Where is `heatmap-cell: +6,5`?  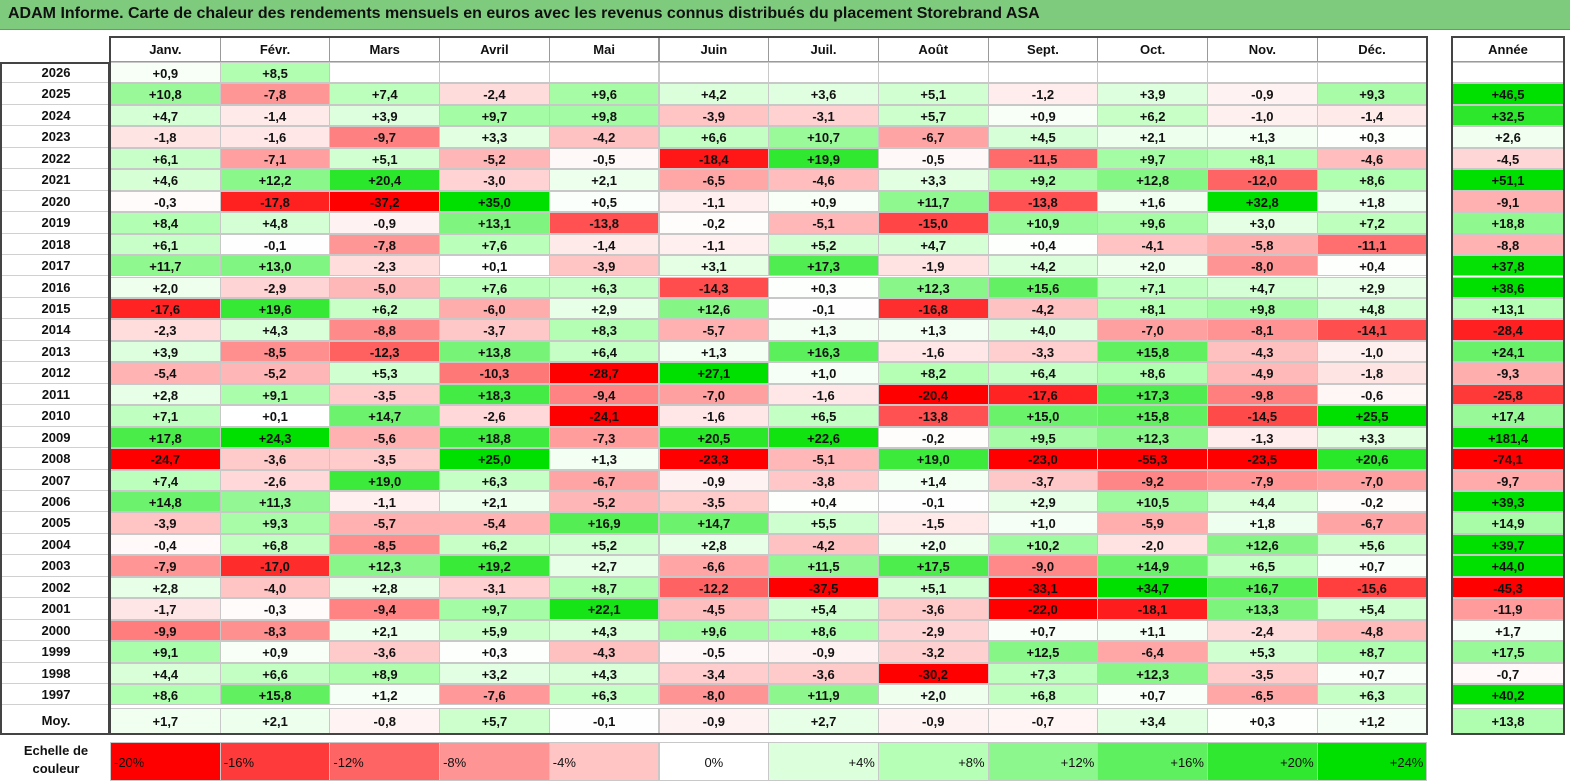 heatmap-cell: +6,5 is located at coordinates (823, 416).